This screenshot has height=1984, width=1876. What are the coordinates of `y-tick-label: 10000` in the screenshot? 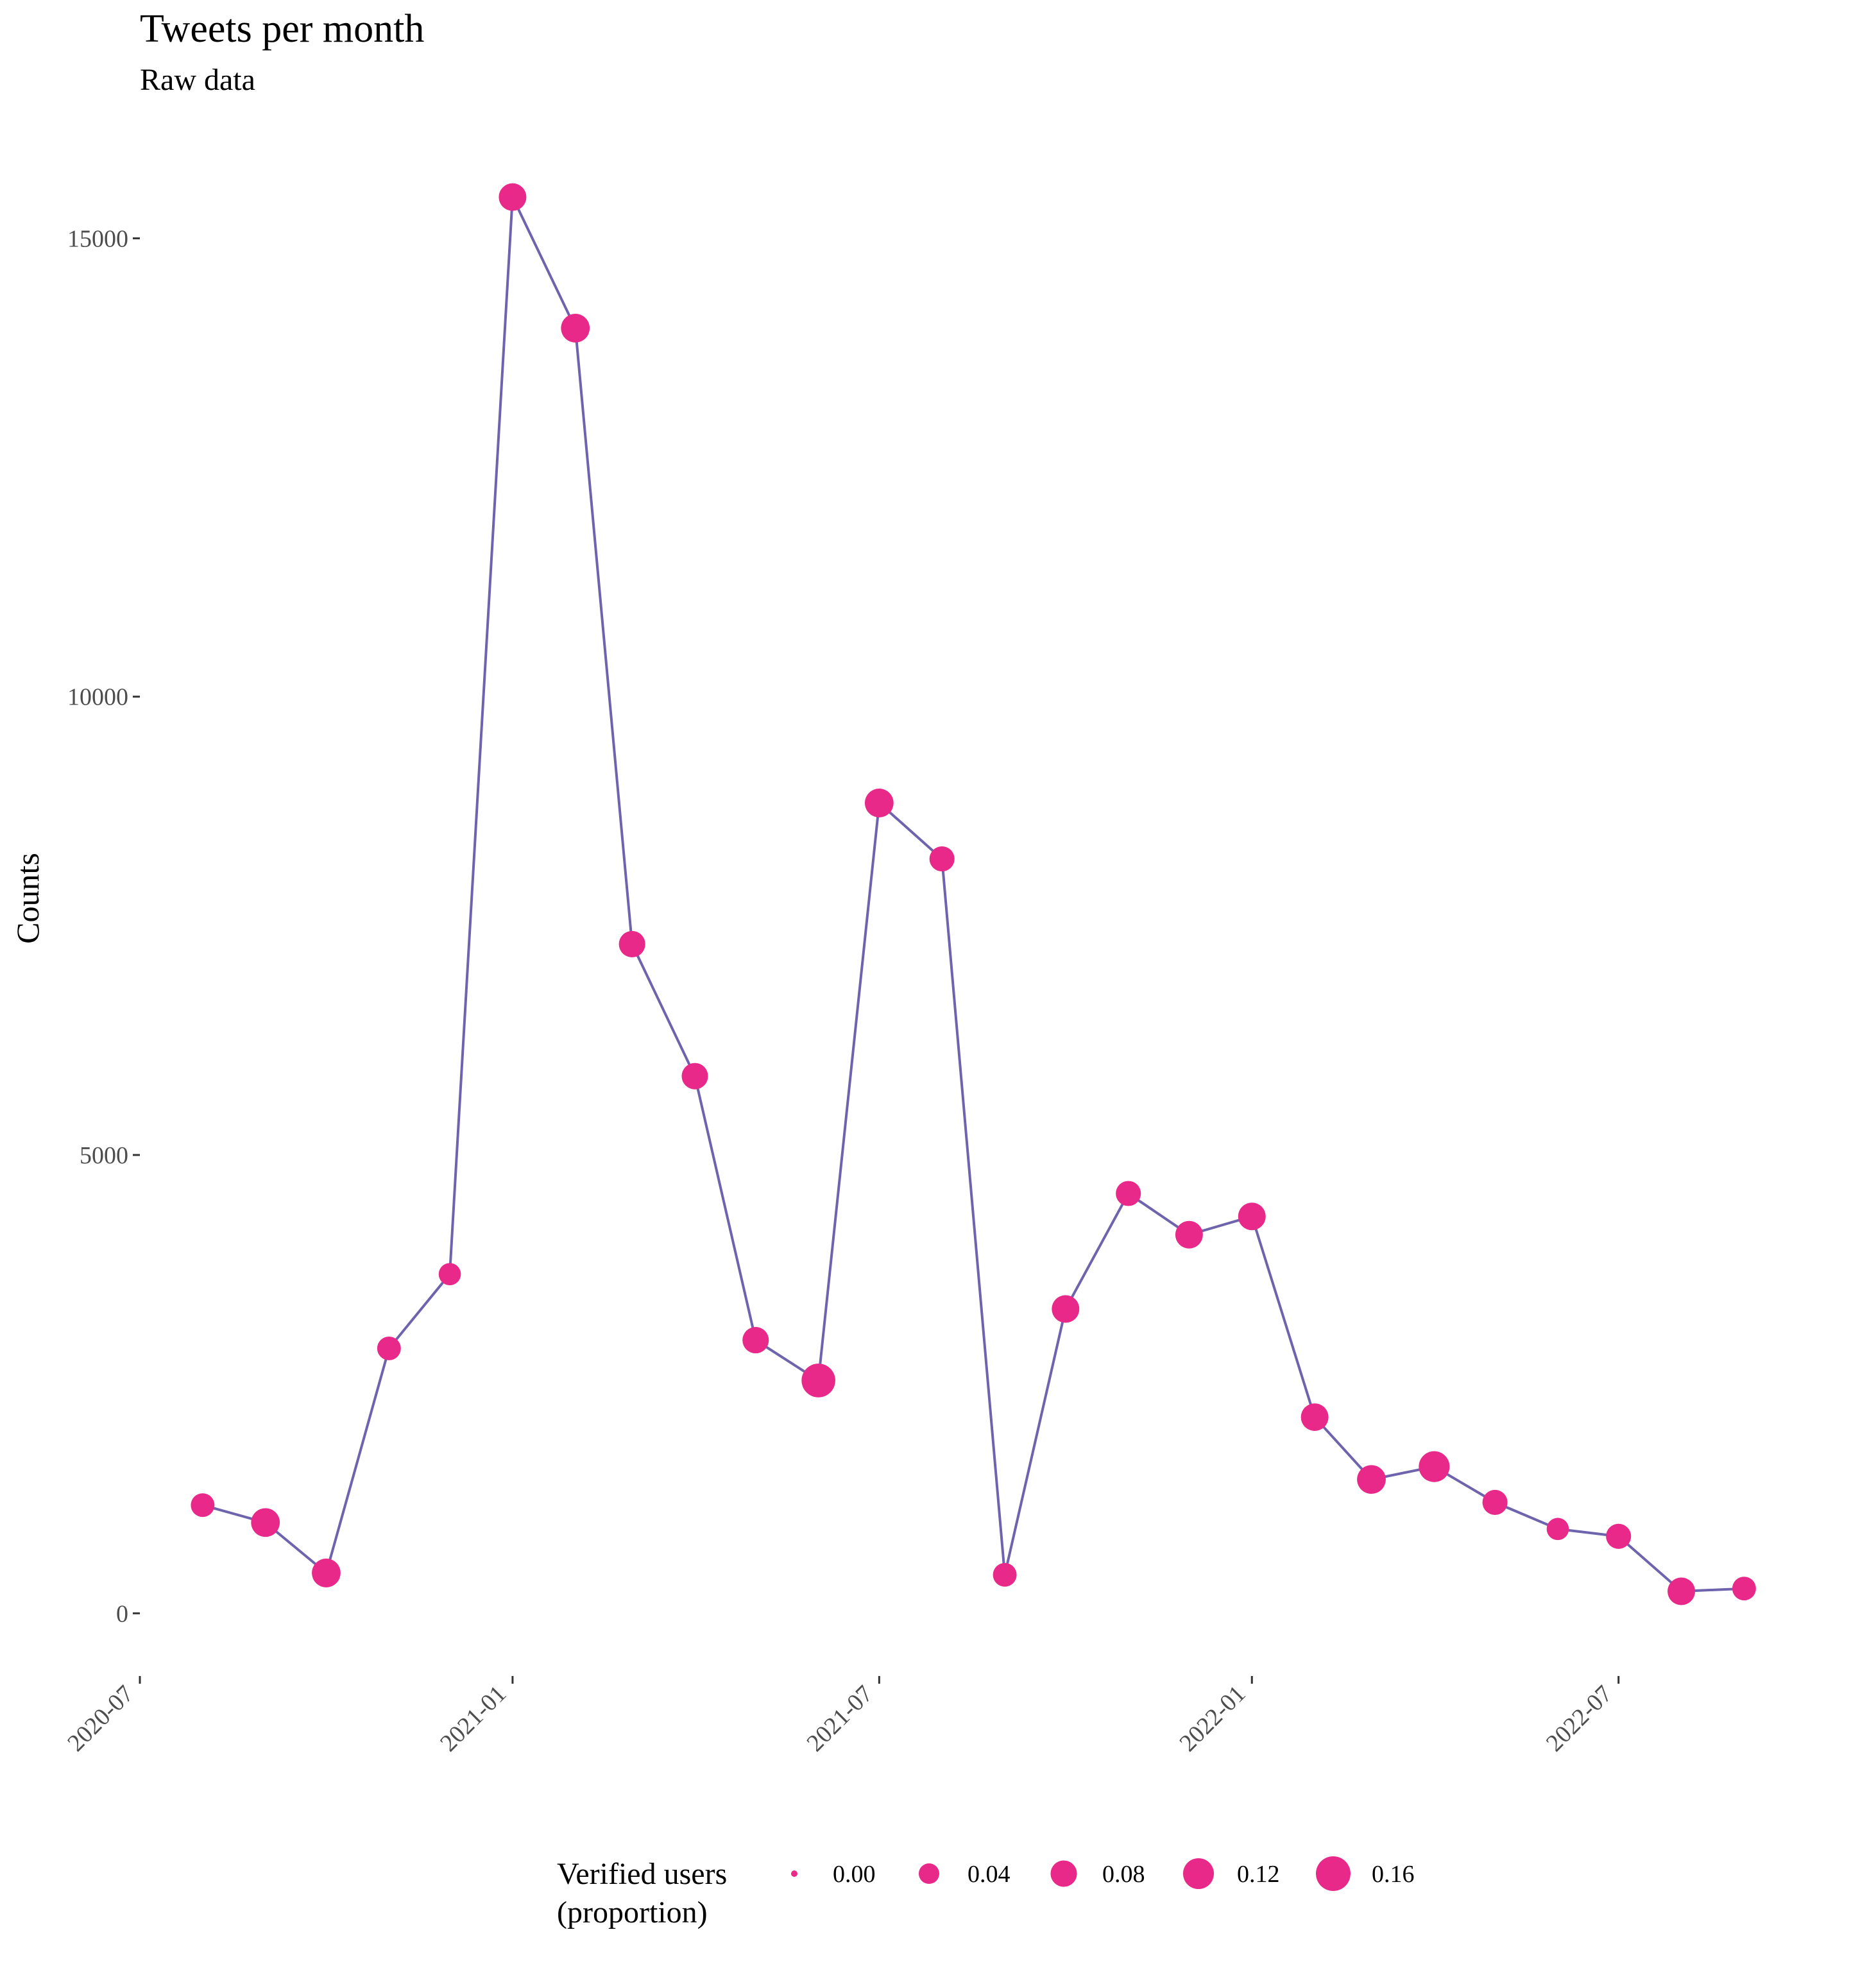 It's located at (97, 697).